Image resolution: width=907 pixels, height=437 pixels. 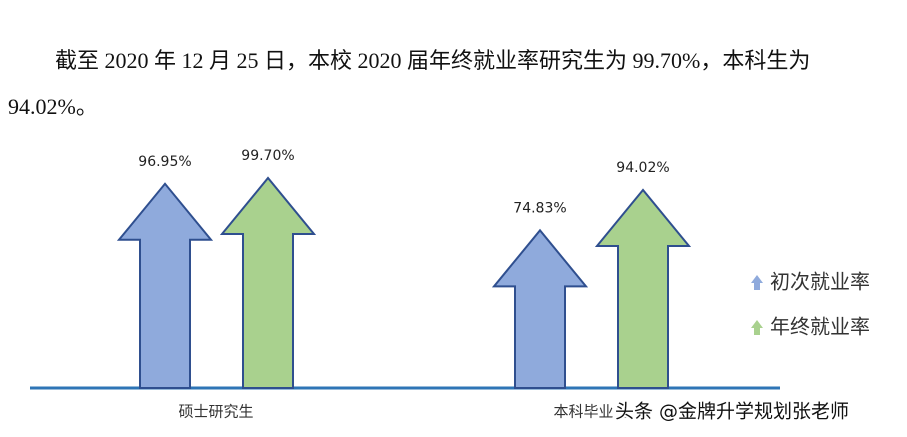 What do you see at coordinates (590, 412) in the screenshot?
I see `x-tick-label: 本科毕业生` at bounding box center [590, 412].